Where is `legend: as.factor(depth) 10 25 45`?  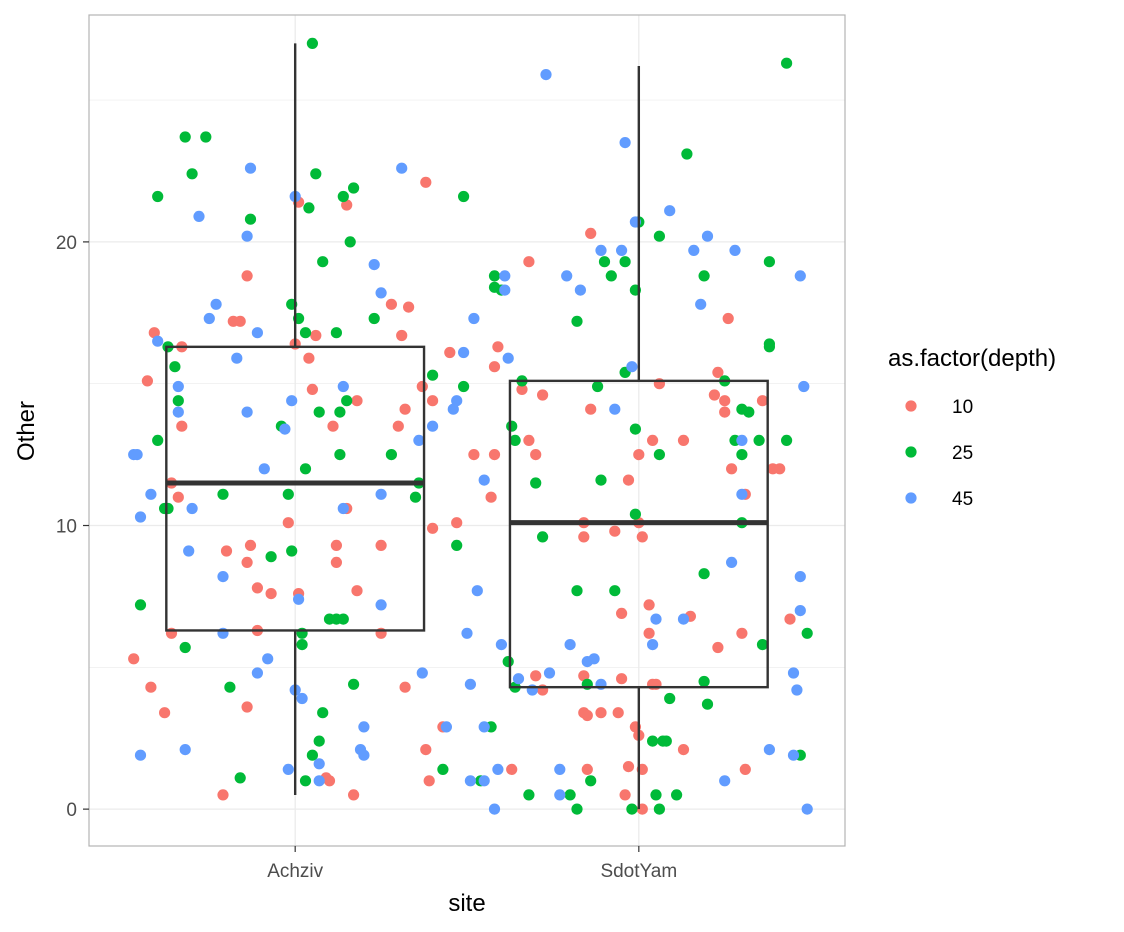 legend: as.factor(depth) 10 25 45 is located at coordinates (972, 427).